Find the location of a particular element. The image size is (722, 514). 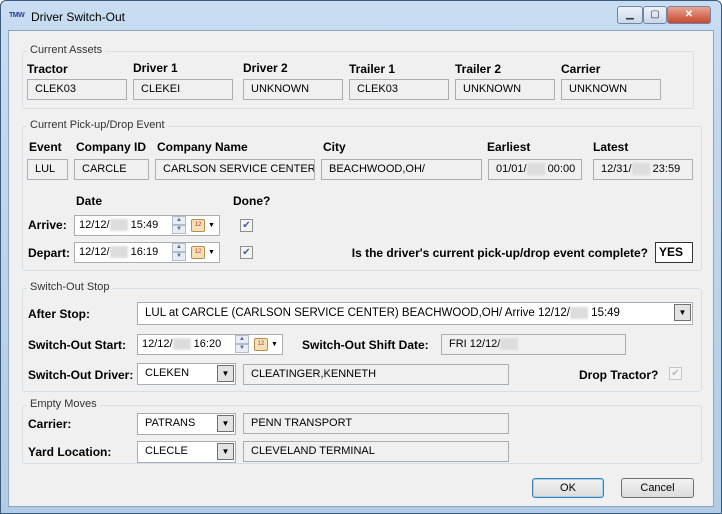

driver2-field: UNKNOWN is located at coordinates (293, 89).